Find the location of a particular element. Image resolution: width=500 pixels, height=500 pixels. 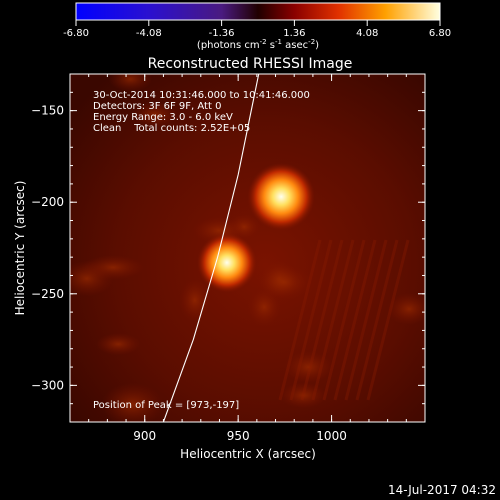

y-tick-label: −250 is located at coordinates (47, 294).